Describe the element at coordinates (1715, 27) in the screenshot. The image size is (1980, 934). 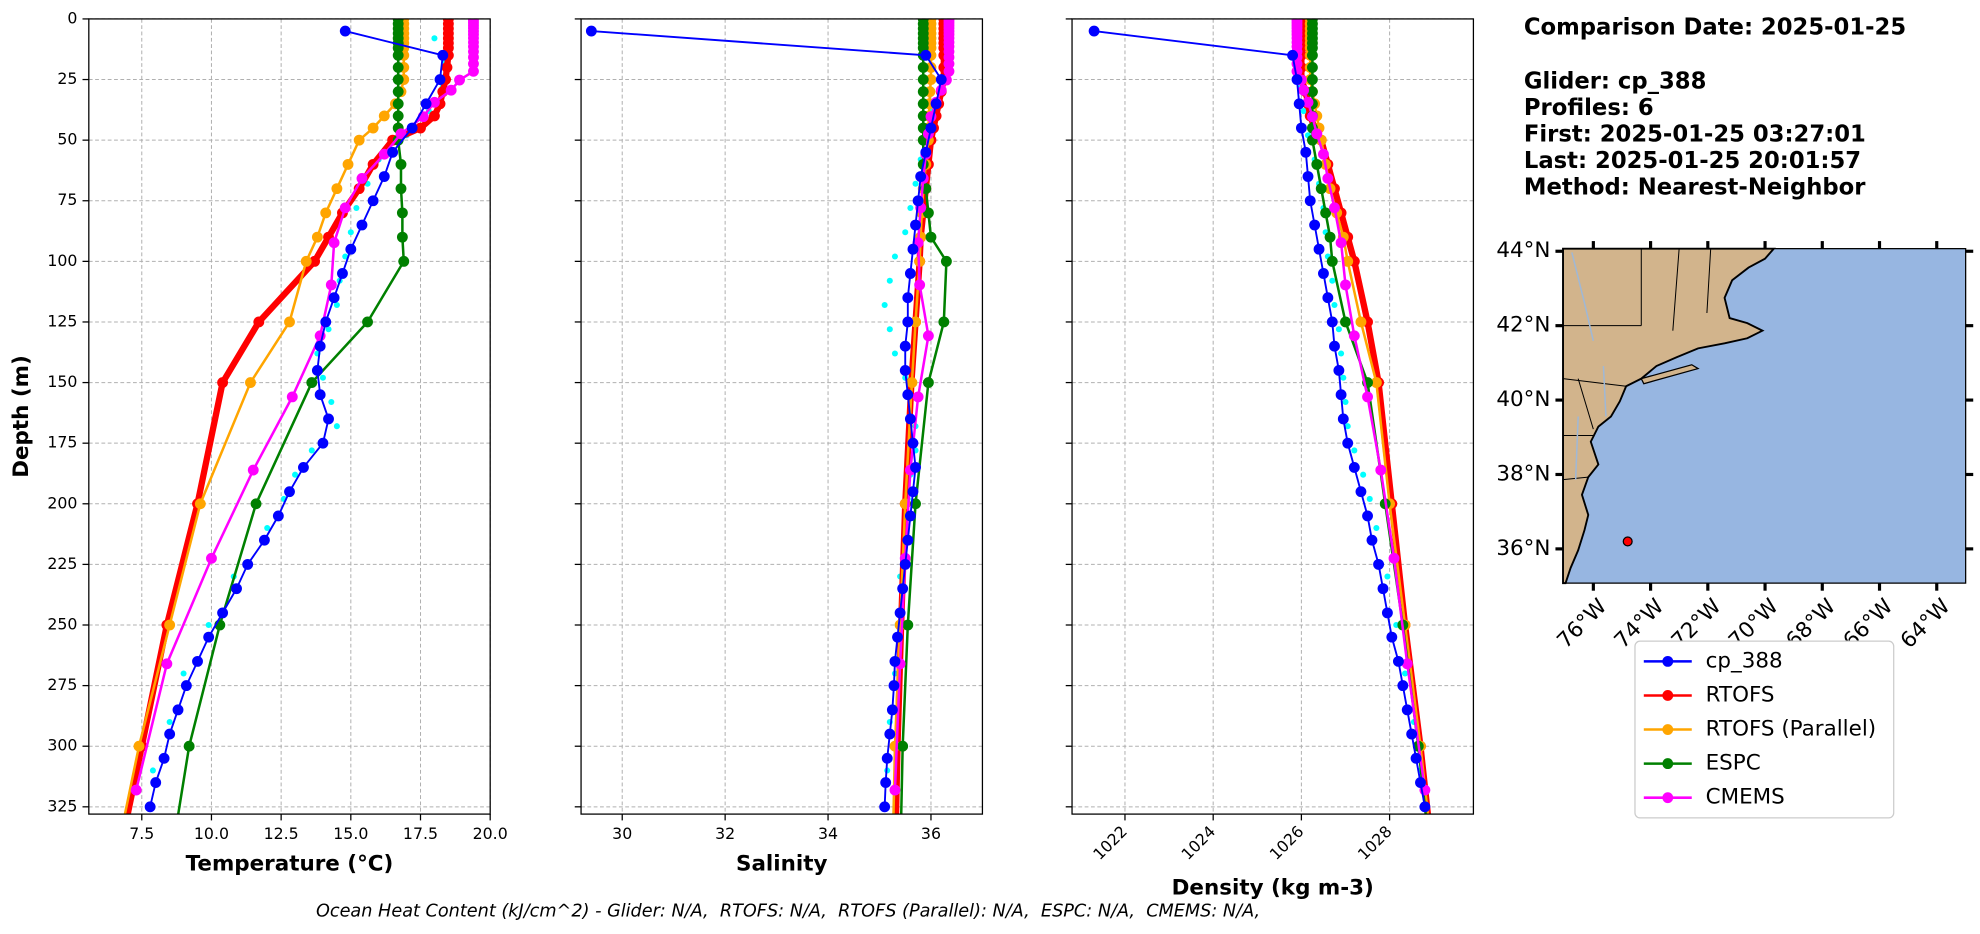
I see `info-line: Comparison Date: 2025-01-25` at that location.